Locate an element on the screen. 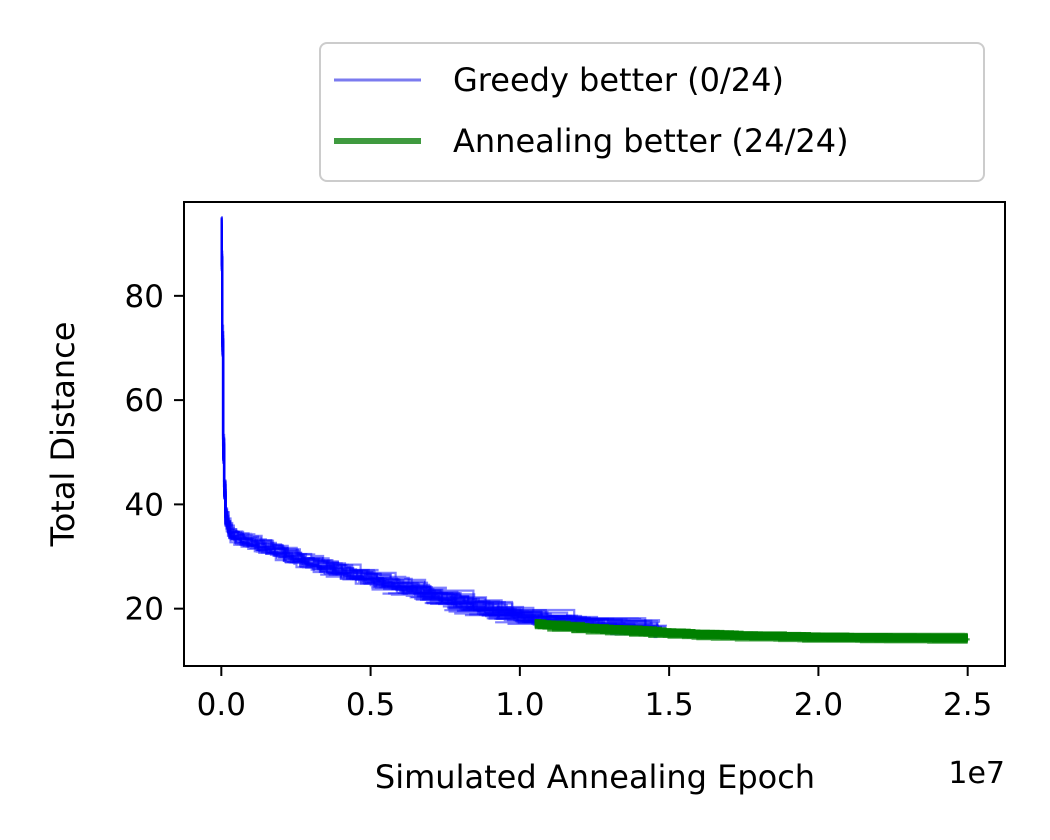 The height and width of the screenshot is (840, 1050). y-tick-label: 40 is located at coordinates (144, 505).